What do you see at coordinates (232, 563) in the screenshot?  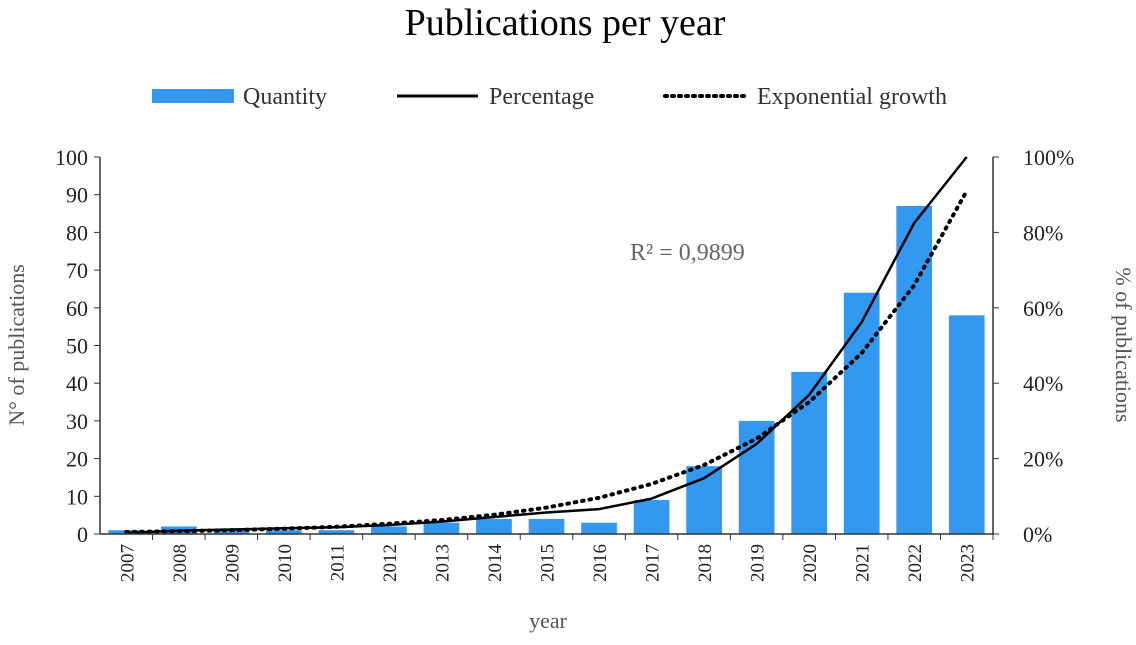 I see `x-tick-label: 2009` at bounding box center [232, 563].